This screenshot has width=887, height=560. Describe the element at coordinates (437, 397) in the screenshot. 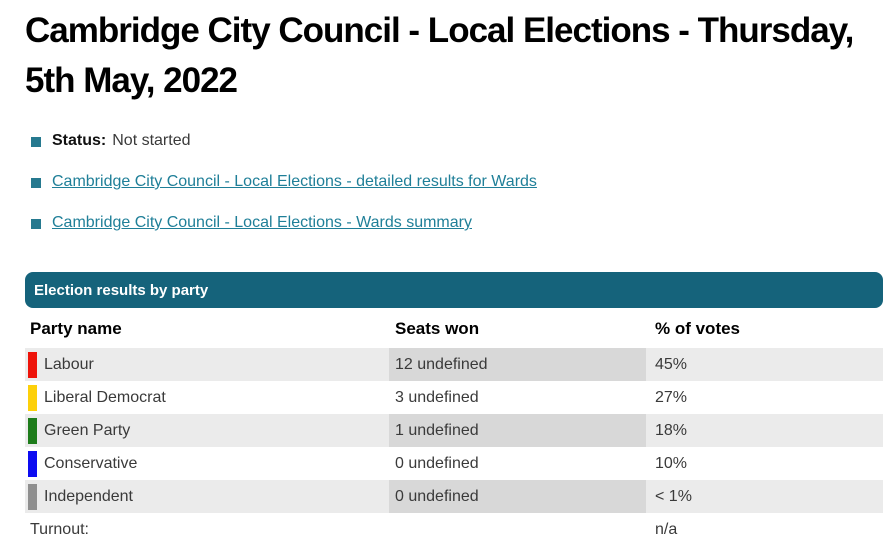

I see `seats-won-cell: 3 undefined` at that location.